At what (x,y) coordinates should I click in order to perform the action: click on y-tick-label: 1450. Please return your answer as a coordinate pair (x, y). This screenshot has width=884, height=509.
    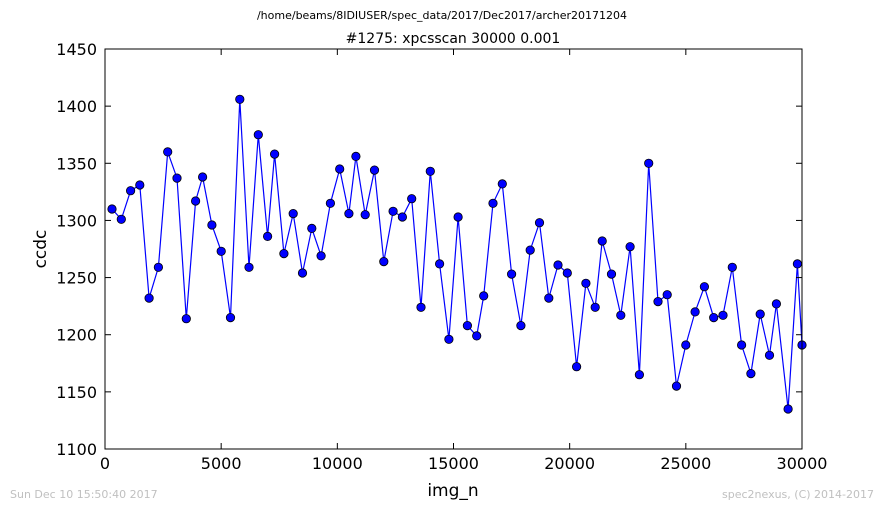
    Looking at the image, I should click on (76, 49).